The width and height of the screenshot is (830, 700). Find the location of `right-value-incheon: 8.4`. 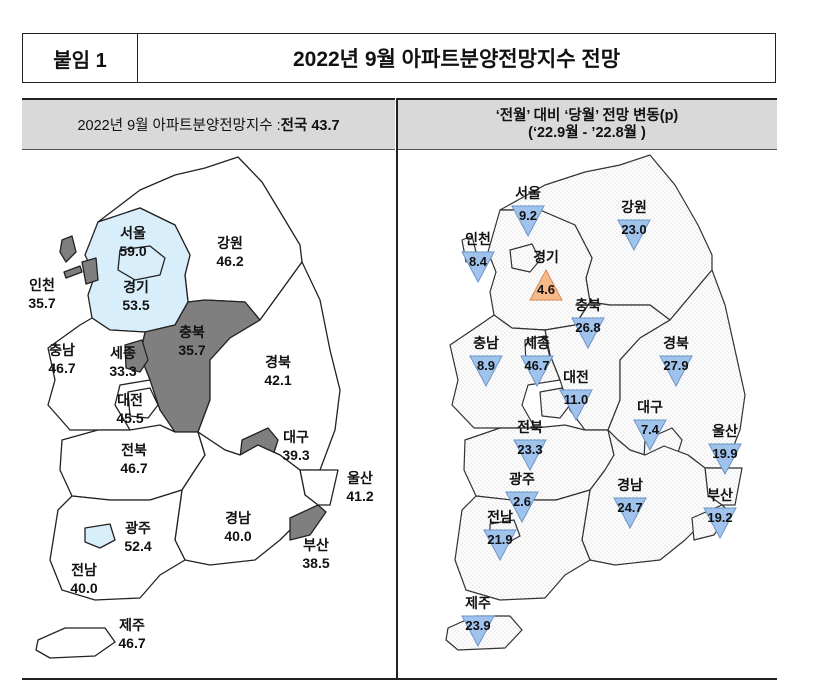

right-value-incheon: 8.4 is located at coordinates (478, 261).